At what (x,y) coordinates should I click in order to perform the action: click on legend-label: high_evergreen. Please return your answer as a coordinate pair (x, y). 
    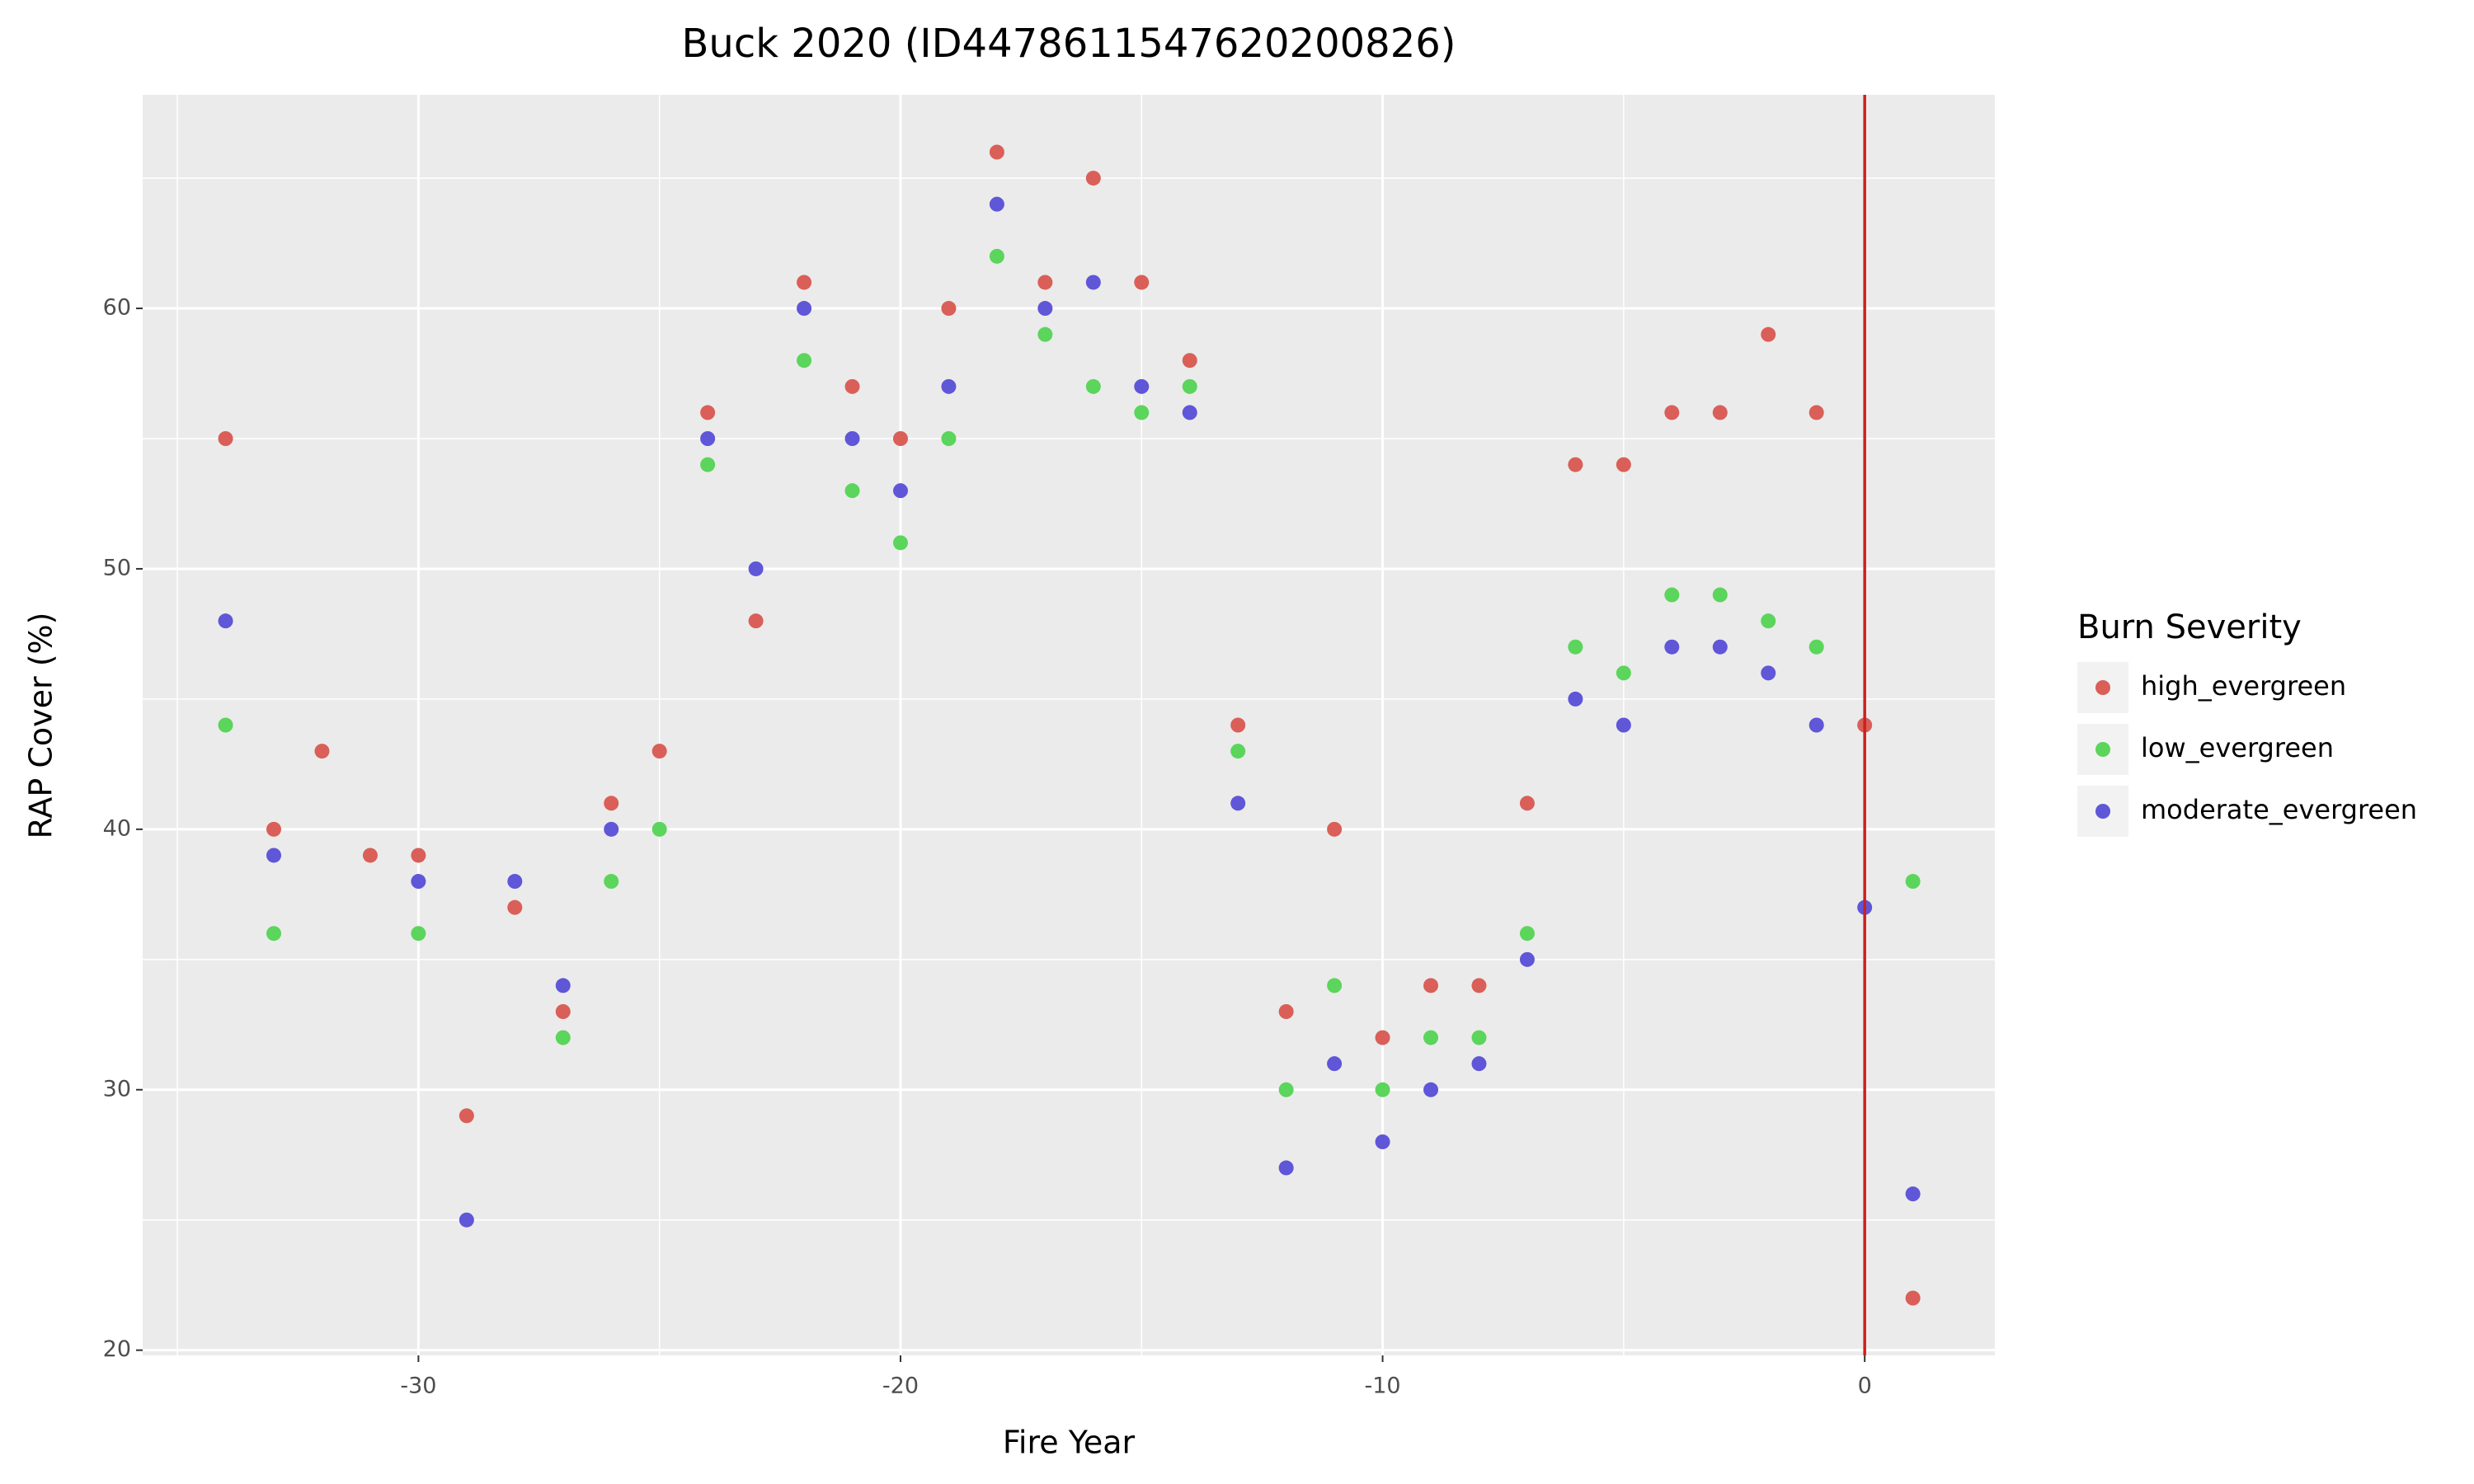
    Looking at the image, I should click on (2243, 686).